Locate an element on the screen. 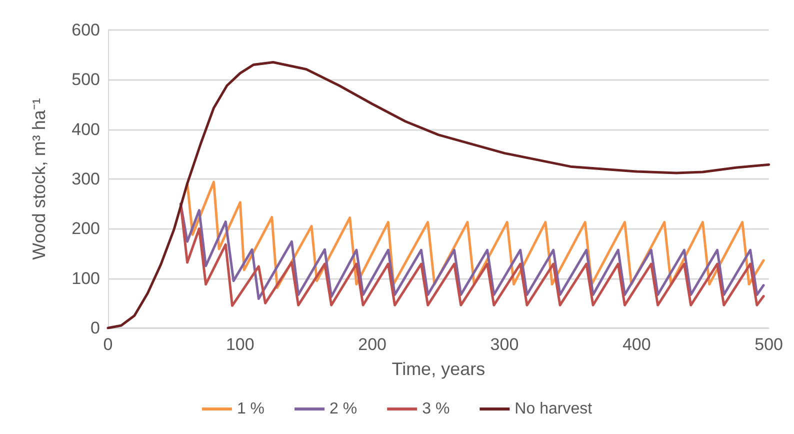 The image size is (794, 434). x-tick-label: 200 is located at coordinates (372, 344).